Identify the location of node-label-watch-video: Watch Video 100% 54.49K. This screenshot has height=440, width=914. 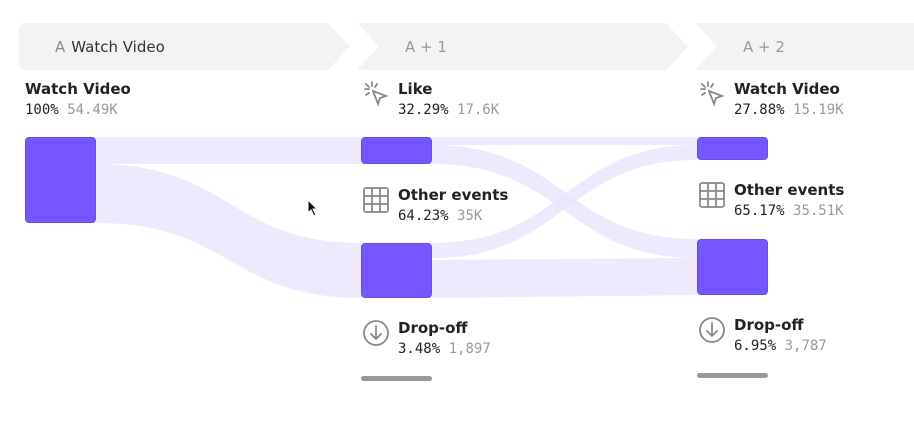
(78, 99).